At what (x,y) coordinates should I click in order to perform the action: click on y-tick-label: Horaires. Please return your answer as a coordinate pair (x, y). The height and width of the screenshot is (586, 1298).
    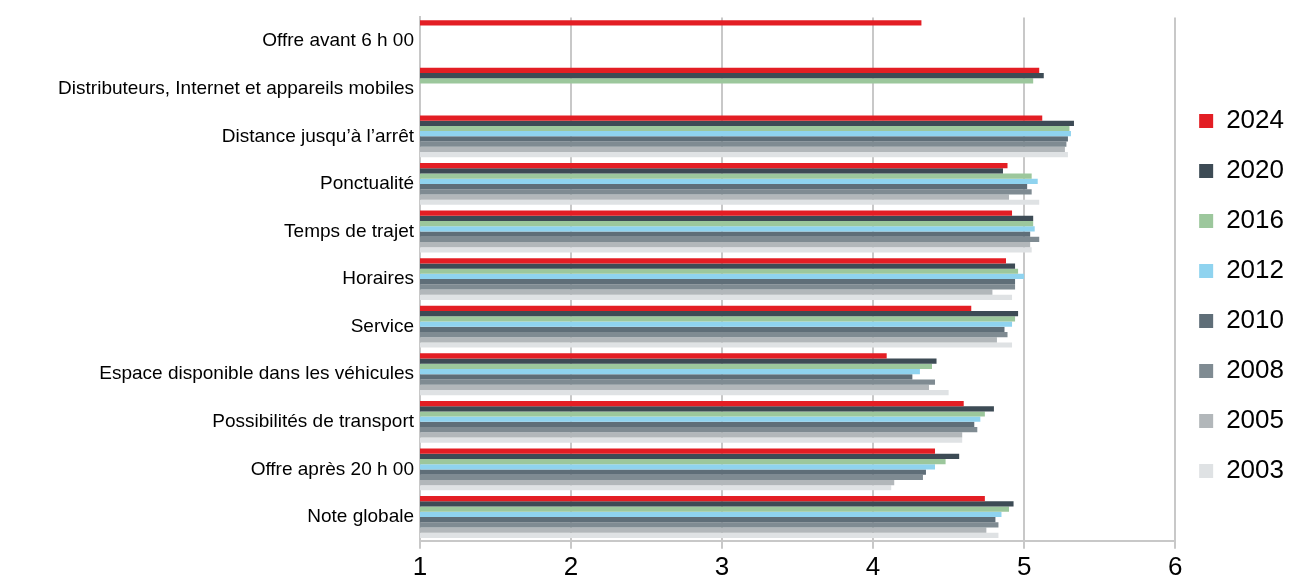
    Looking at the image, I should click on (378, 278).